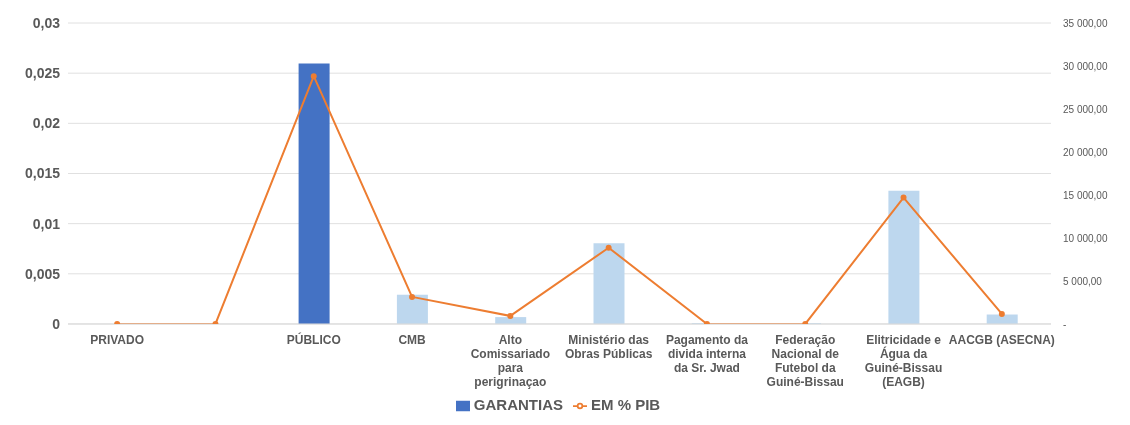 This screenshot has height=425, width=1130. I want to click on y-tick-label: 0,005, so click(42, 273).